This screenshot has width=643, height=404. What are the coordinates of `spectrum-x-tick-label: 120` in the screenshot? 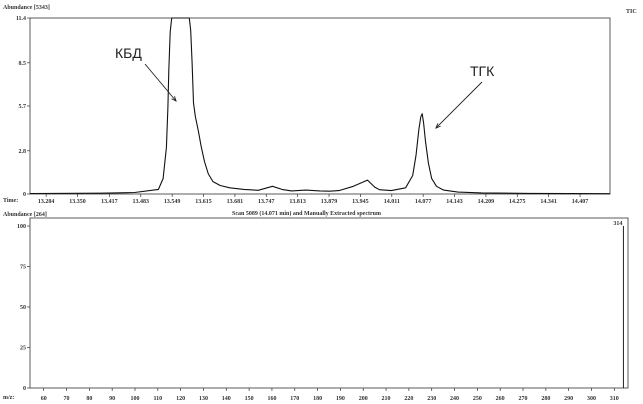 It's located at (180, 399).